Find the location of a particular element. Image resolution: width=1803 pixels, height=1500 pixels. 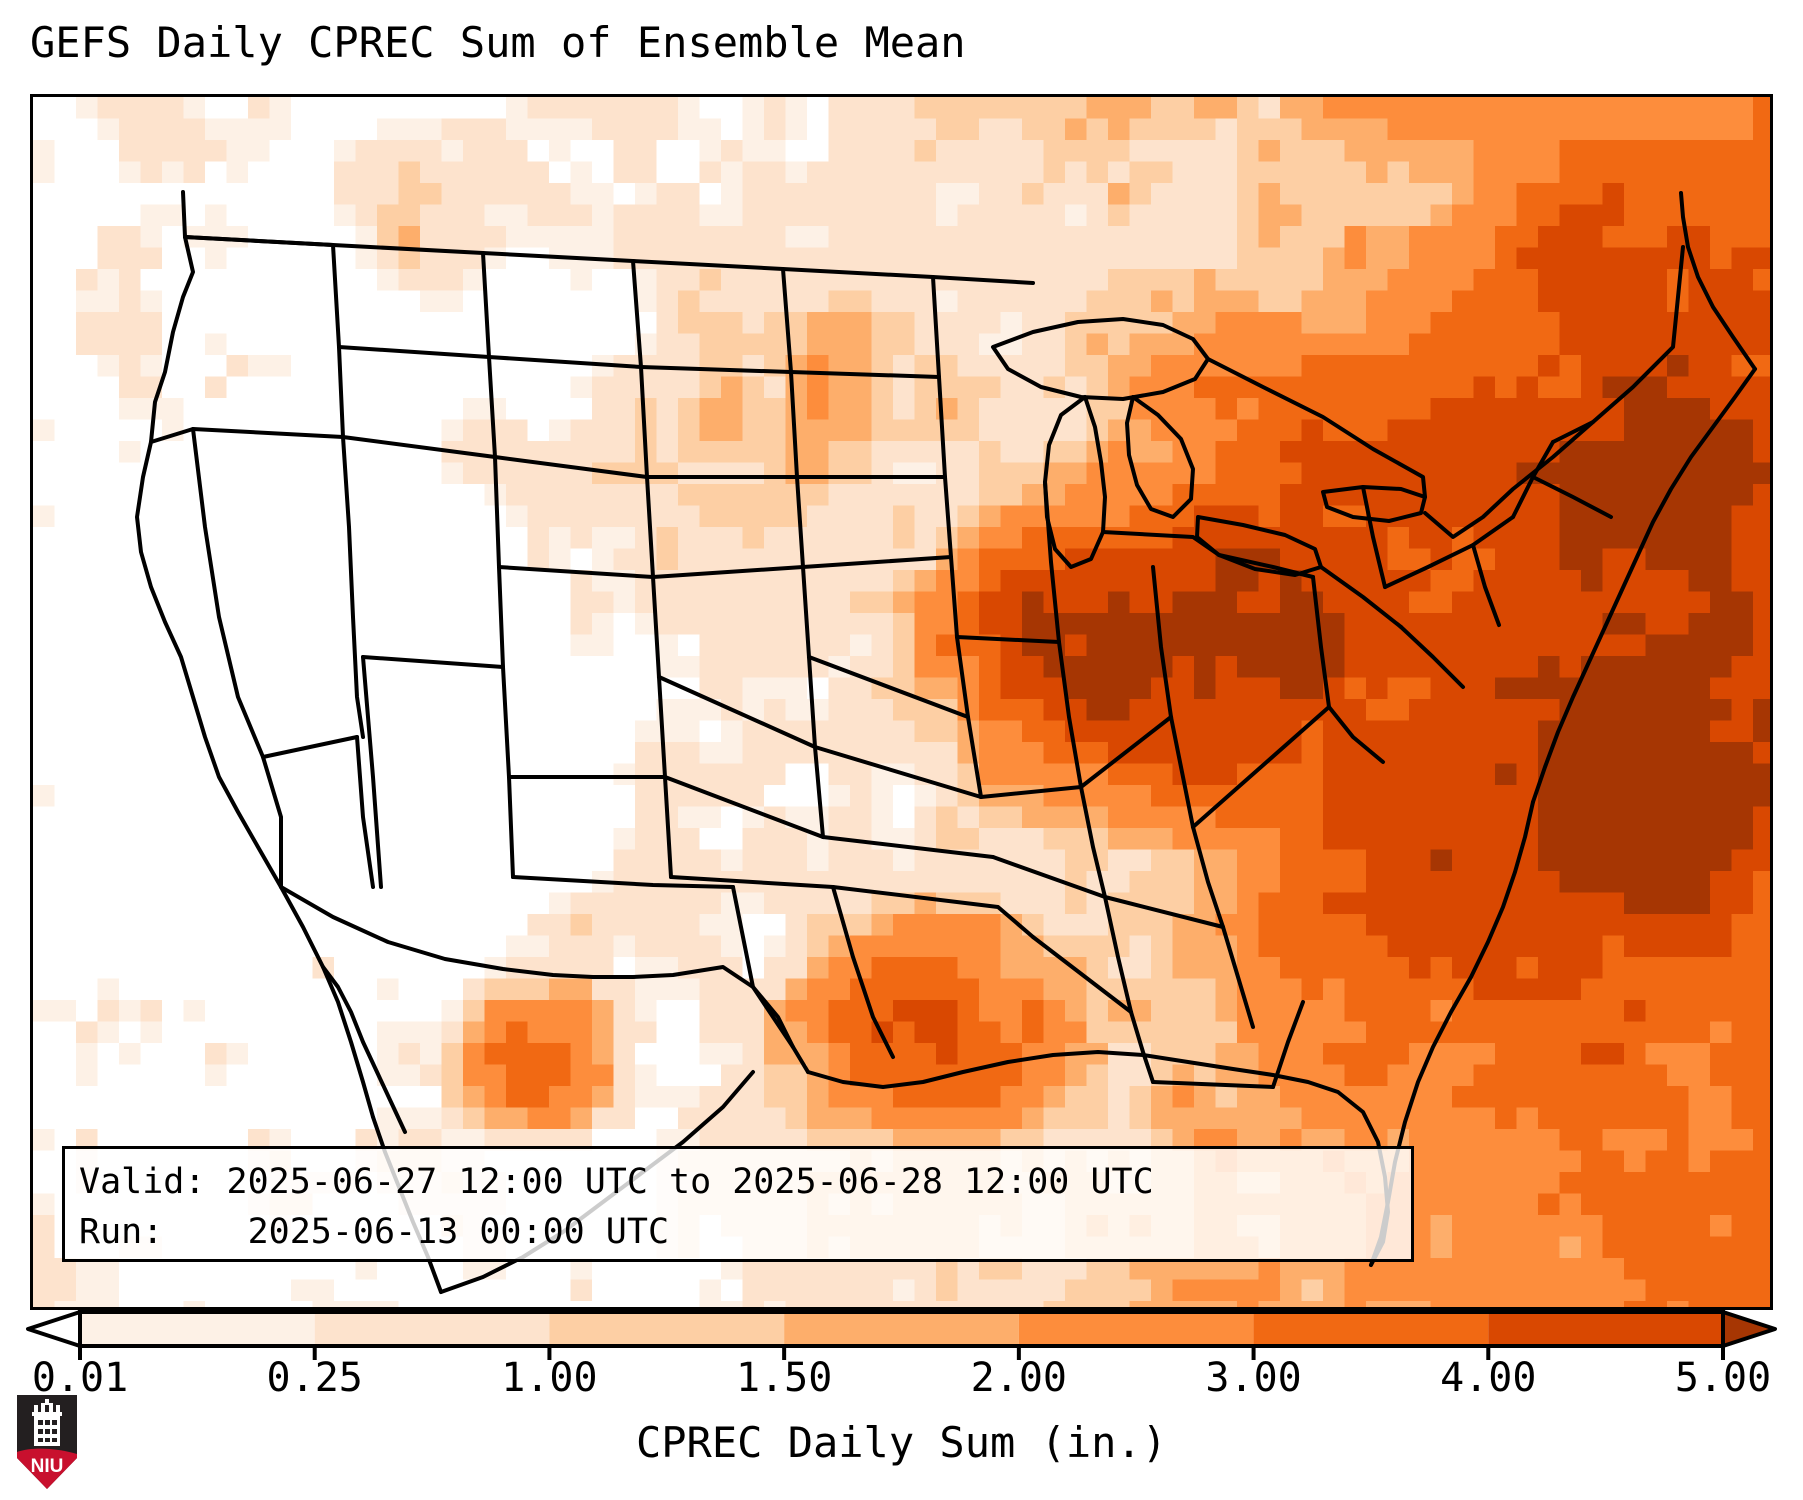

geo-boundary is located at coordinates (414, 352).